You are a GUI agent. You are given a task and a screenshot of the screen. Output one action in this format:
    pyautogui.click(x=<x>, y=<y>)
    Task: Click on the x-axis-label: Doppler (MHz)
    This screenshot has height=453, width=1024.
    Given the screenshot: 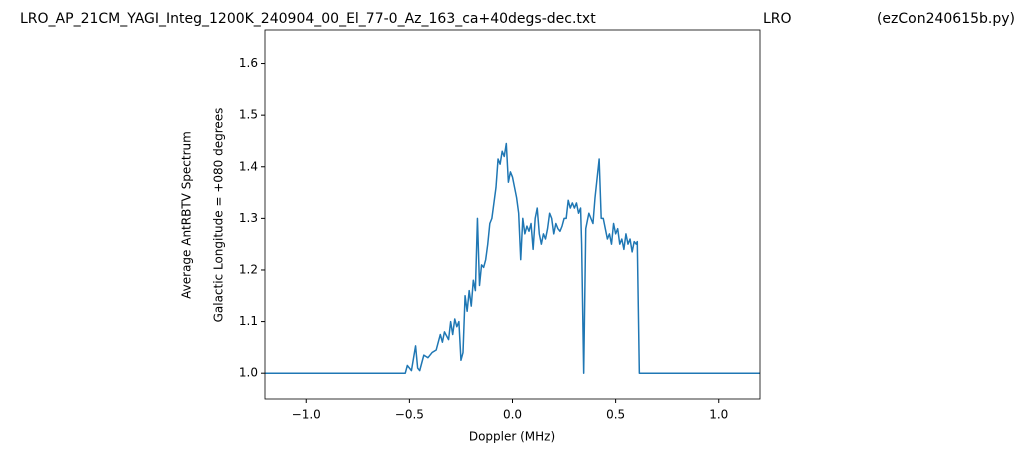 What is the action you would take?
    pyautogui.click(x=512, y=437)
    